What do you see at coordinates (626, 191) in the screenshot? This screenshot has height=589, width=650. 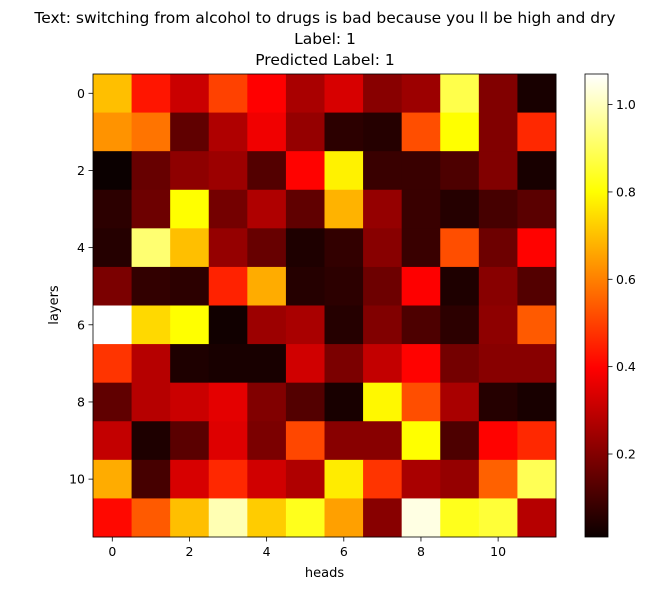 I see `colorbar-tick-label: 0.8` at bounding box center [626, 191].